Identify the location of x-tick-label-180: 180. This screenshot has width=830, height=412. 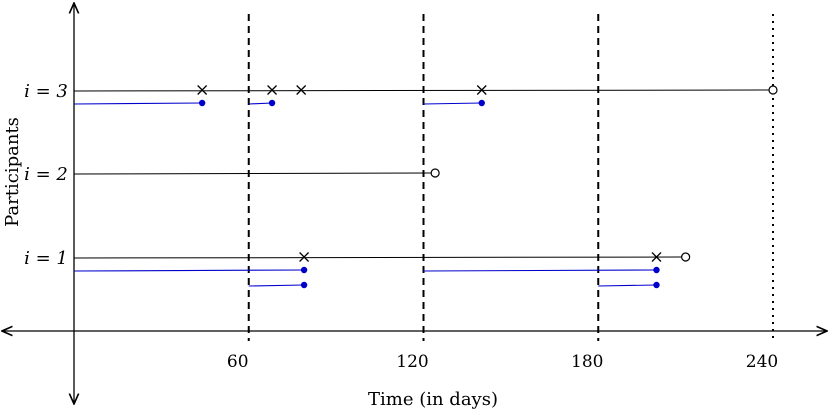
(587, 362).